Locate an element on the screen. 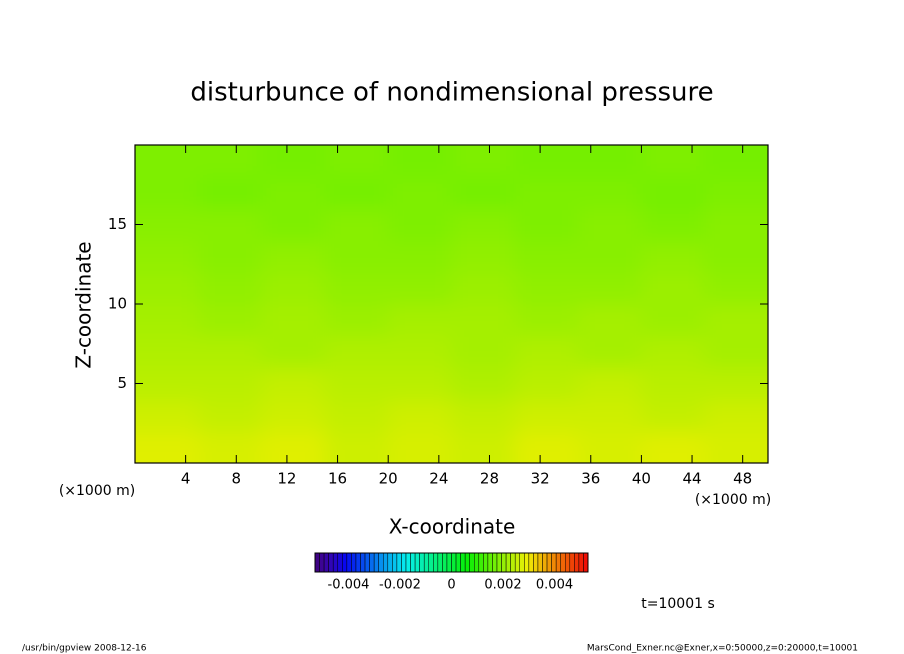  x-tick-label: 44 is located at coordinates (691, 479).